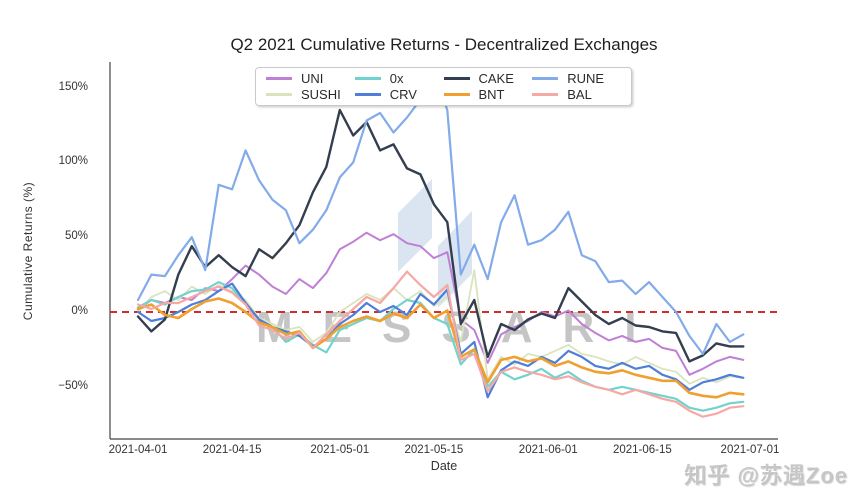  Describe the element at coordinates (456, 78) in the screenshot. I see `legend-swatch-CAKE` at that location.